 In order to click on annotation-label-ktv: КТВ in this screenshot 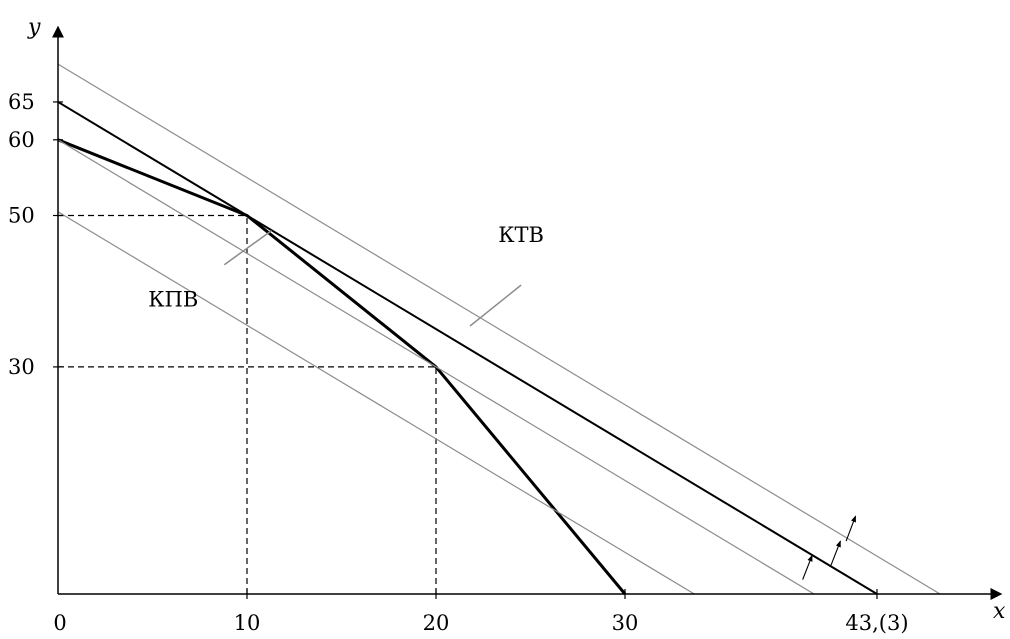, I will do `click(521, 235)`.